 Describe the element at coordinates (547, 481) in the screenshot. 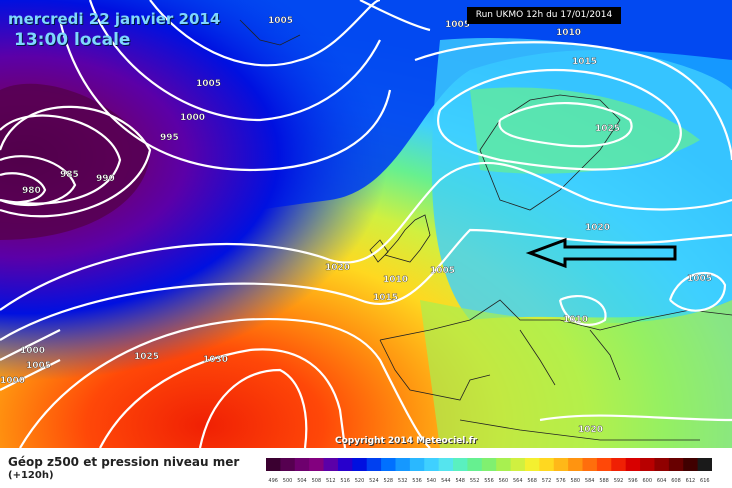

I see `scale-tick-label: 572` at that location.